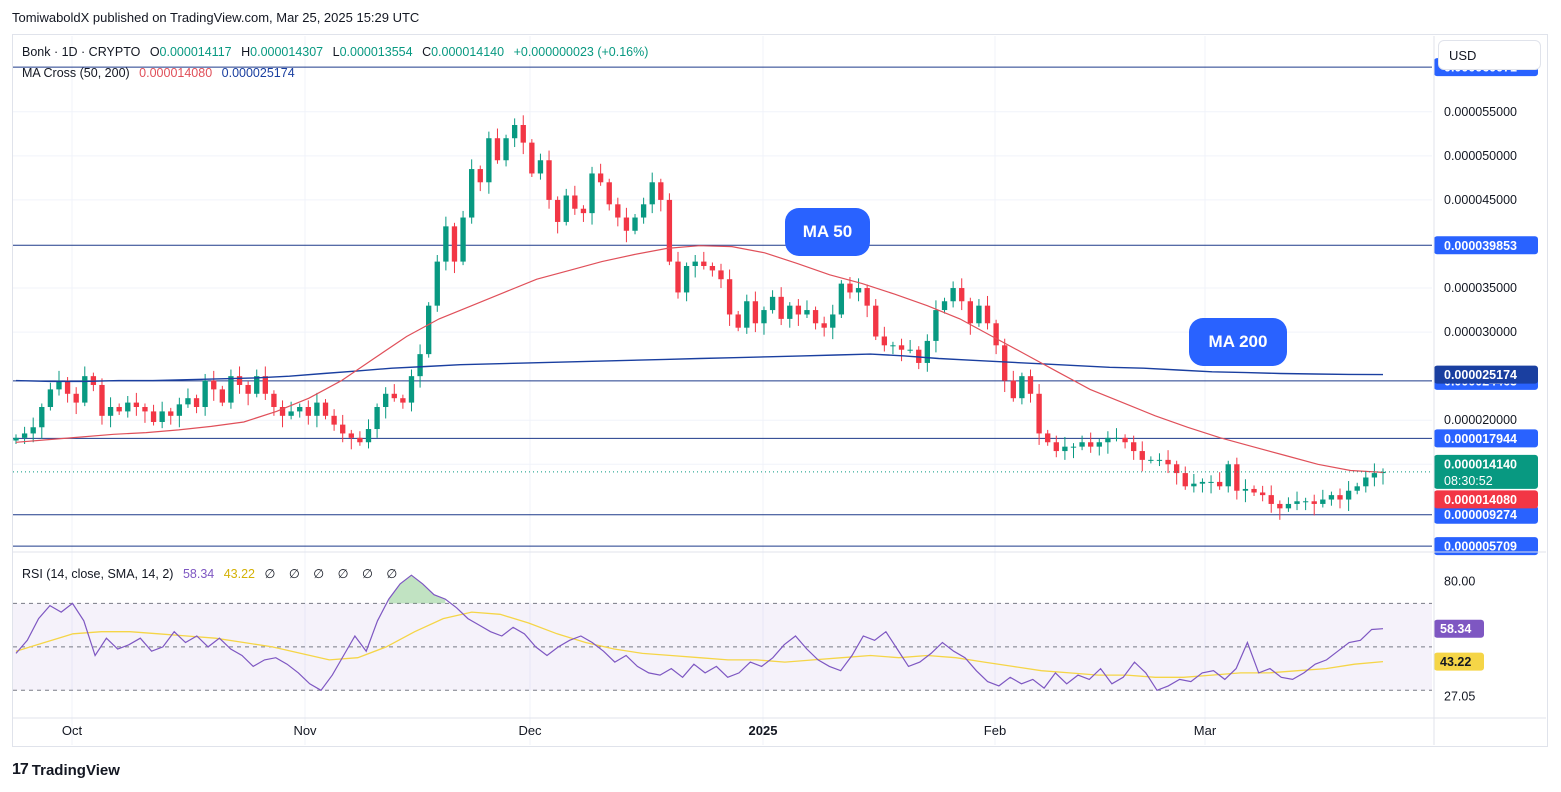  What do you see at coordinates (258, 73) in the screenshot?
I see `ma200-legend-value: 0.000025174` at bounding box center [258, 73].